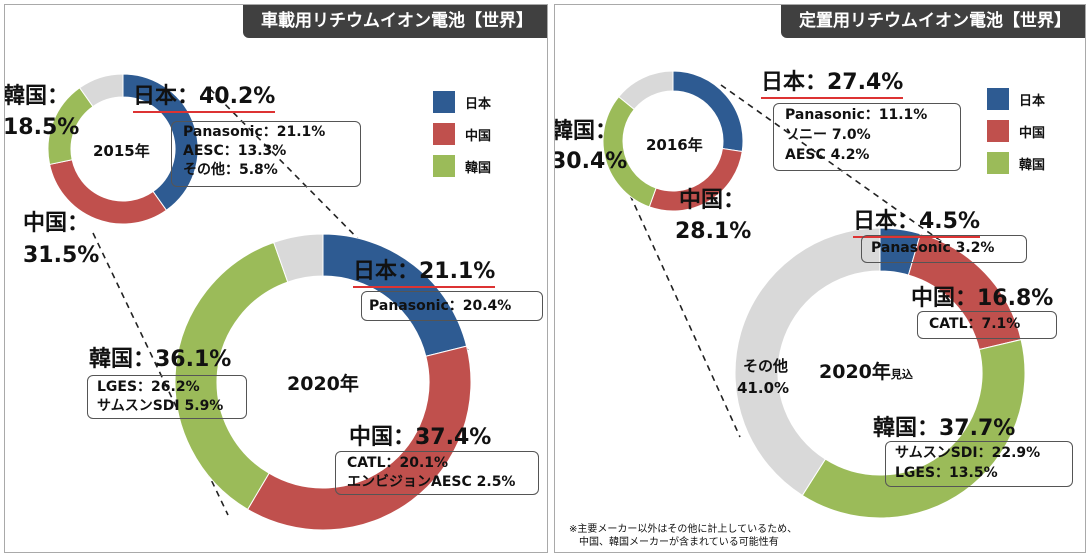 Image resolution: width=1090 pixels, height=559 pixels. What do you see at coordinates (832, 84) in the screenshot?
I see `japan-share-2016: 日本：27.4%` at bounding box center [832, 84].